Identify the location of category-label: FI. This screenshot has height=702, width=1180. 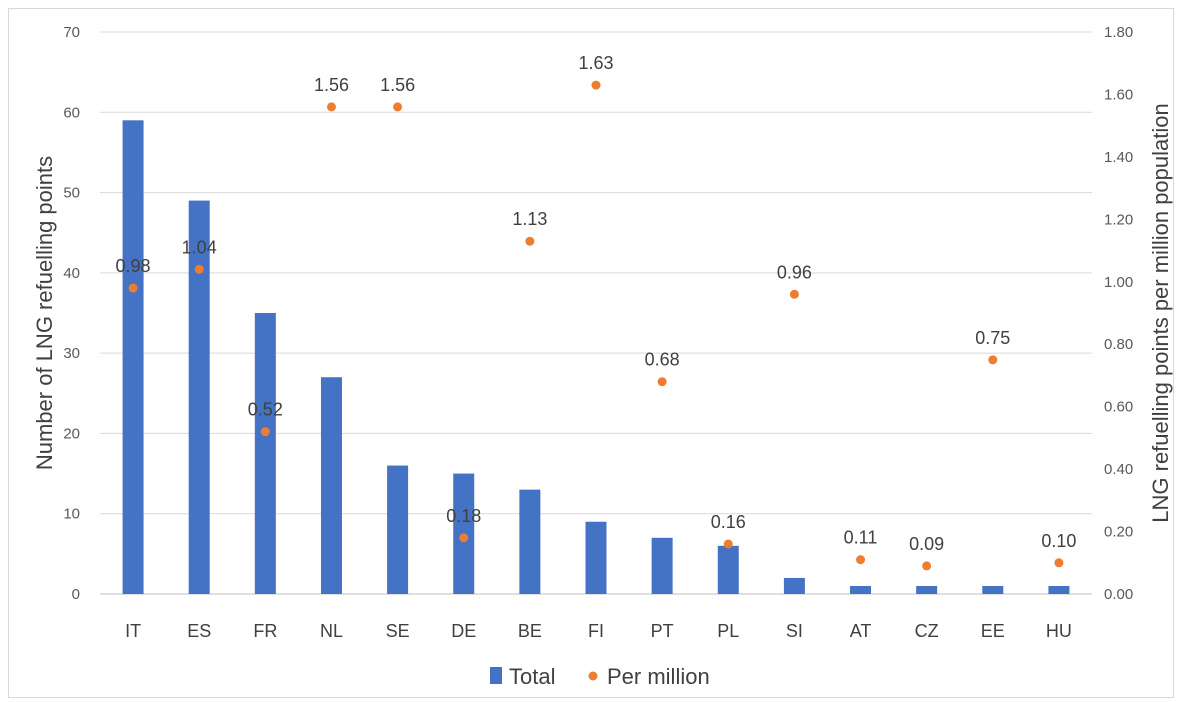
(596, 631).